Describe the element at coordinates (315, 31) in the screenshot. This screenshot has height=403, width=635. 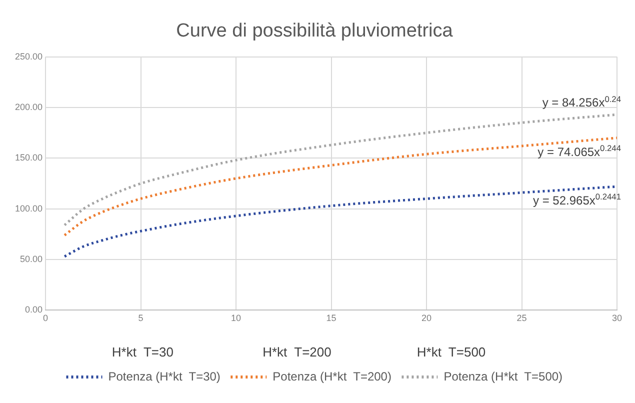
I see `chart-title: Curve di possibilità pluviometrica` at that location.